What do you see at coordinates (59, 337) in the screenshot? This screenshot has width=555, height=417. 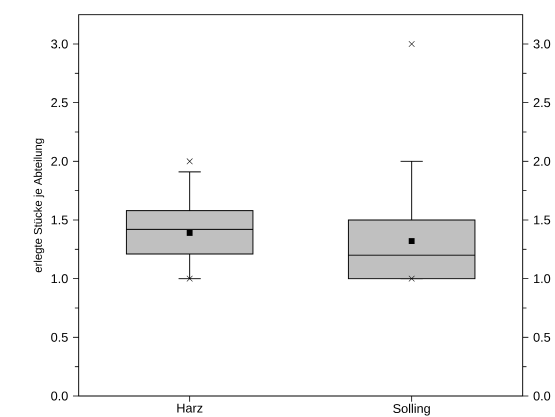 I see `y-tick-label: 0.5` at bounding box center [59, 337].